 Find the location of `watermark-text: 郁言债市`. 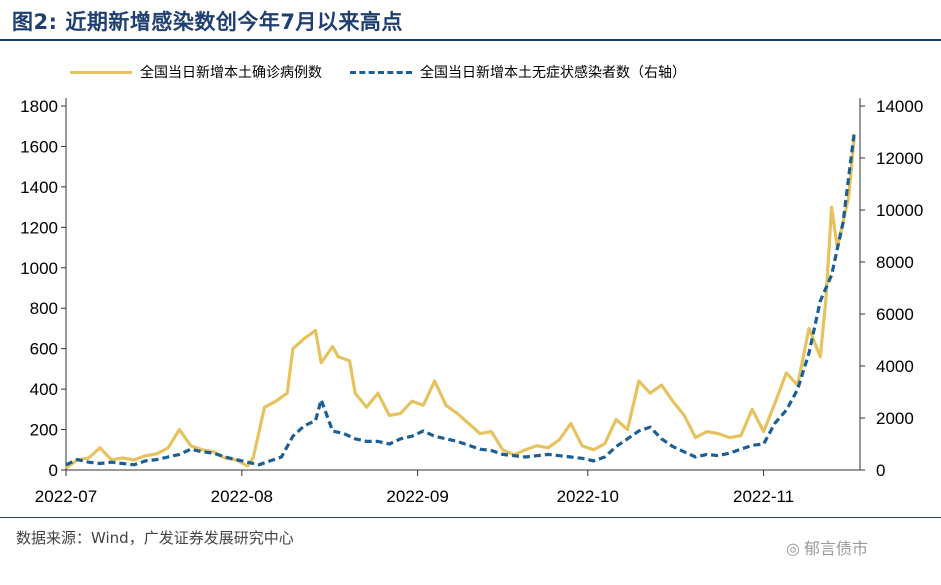

watermark-text: 郁言债市 is located at coordinates (835, 548).